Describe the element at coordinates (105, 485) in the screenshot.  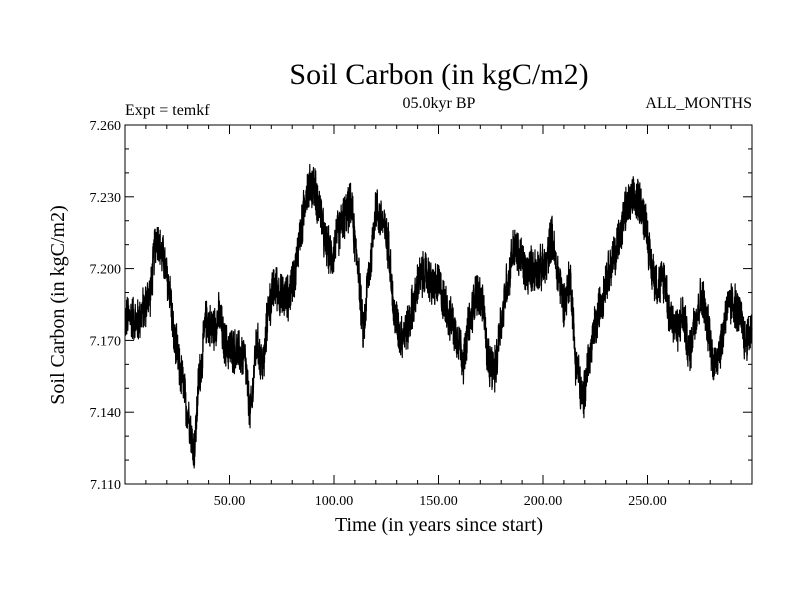
I see `y-tick-label-0: 7.110` at that location.